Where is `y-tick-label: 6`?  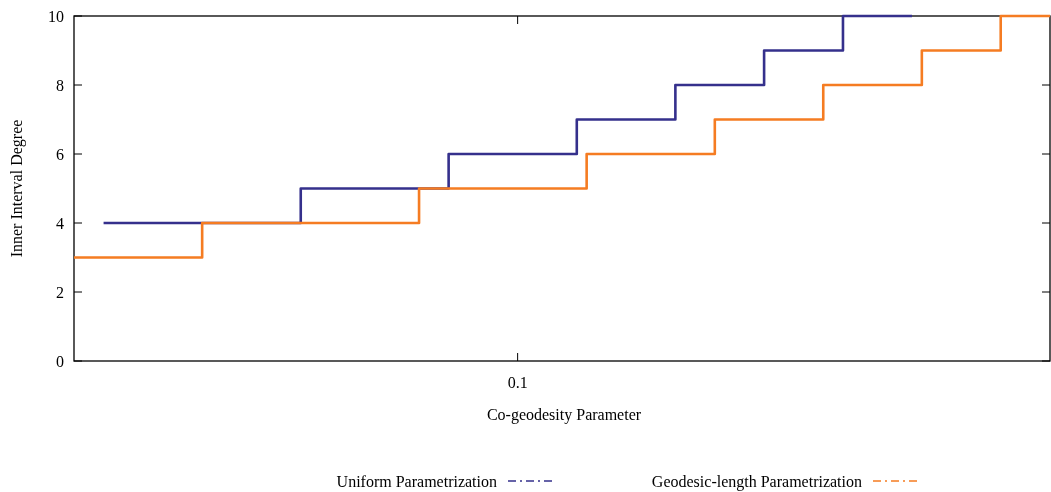
y-tick-label: 6 is located at coordinates (60, 154).